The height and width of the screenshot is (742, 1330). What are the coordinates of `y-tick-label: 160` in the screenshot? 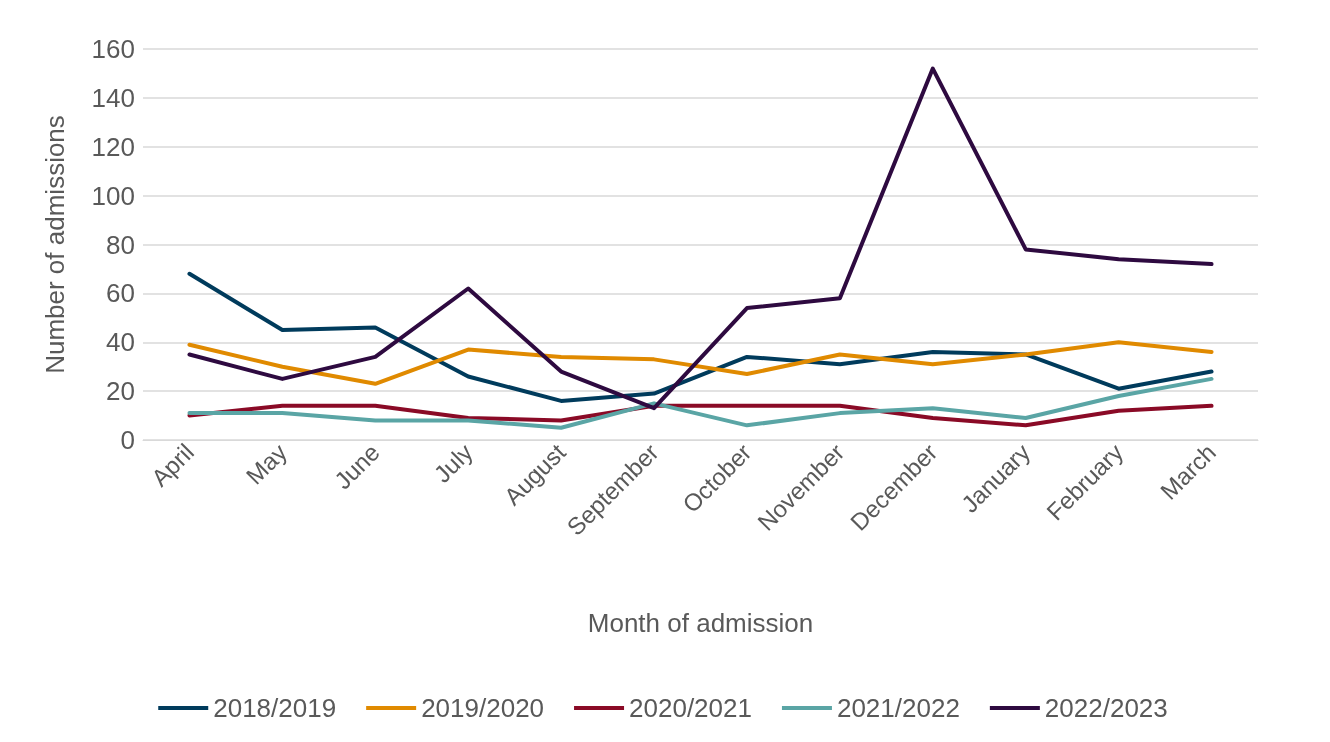 It's located at (113, 49).